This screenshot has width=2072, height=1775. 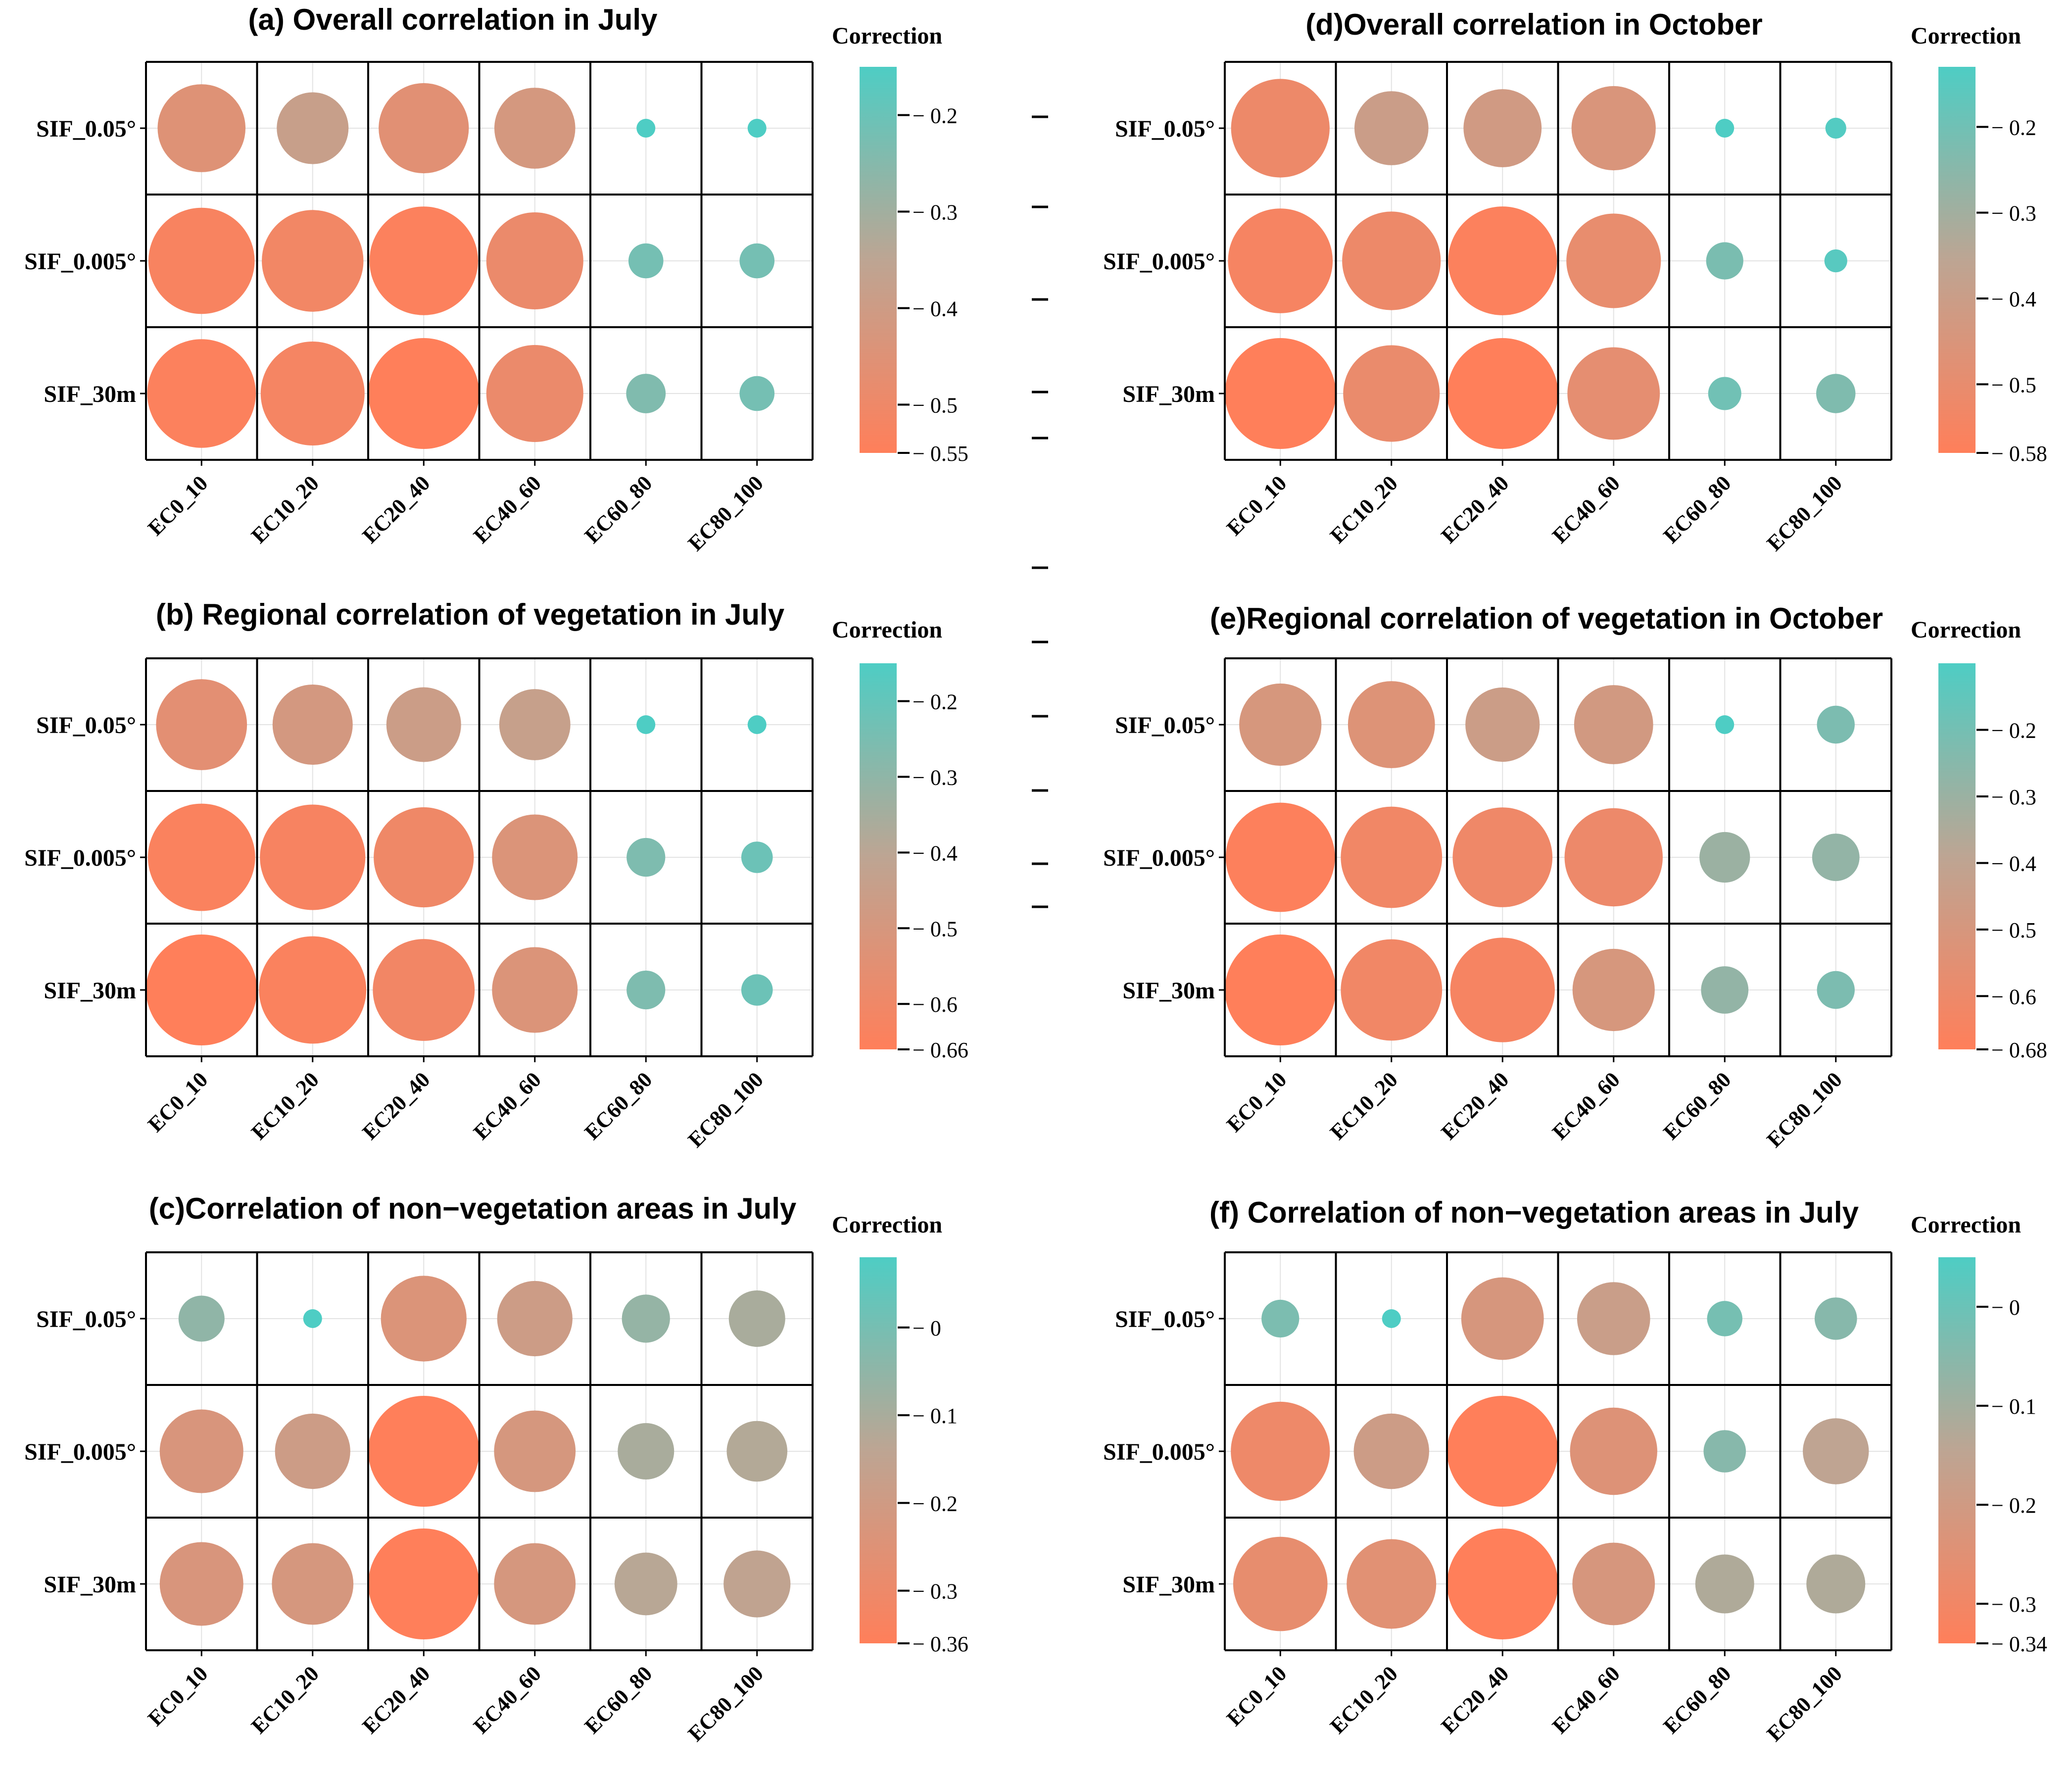 What do you see at coordinates (424, 1451) in the screenshot?
I see `bubble-c-r1-c2` at bounding box center [424, 1451].